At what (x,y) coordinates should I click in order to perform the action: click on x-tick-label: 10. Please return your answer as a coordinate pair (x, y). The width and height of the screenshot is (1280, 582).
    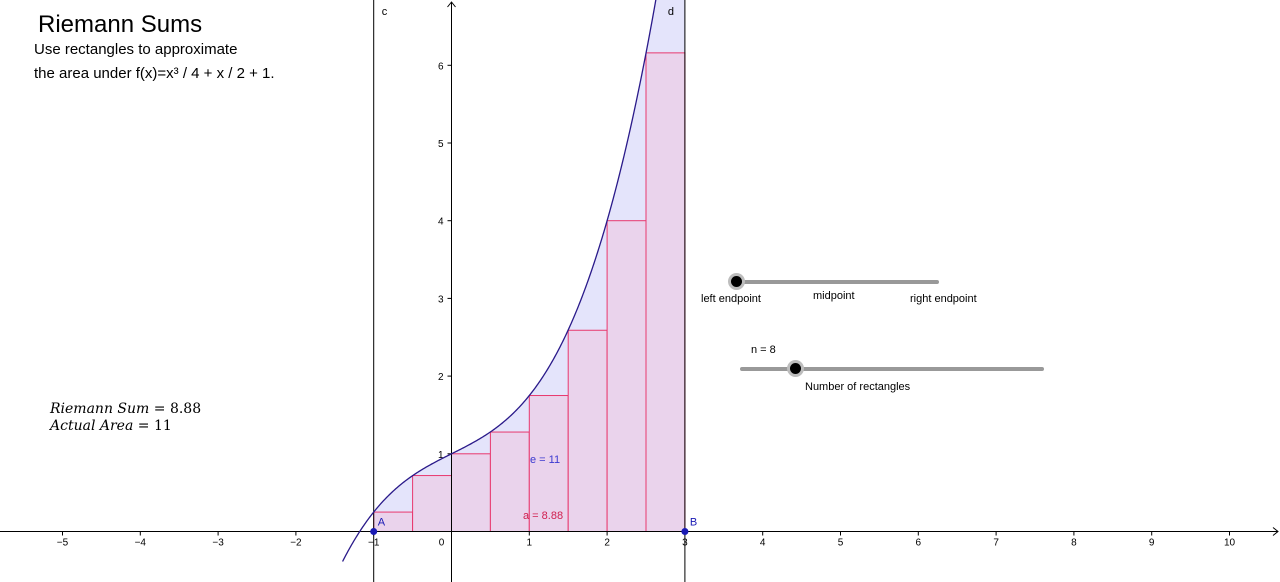
    Looking at the image, I should click on (1230, 543).